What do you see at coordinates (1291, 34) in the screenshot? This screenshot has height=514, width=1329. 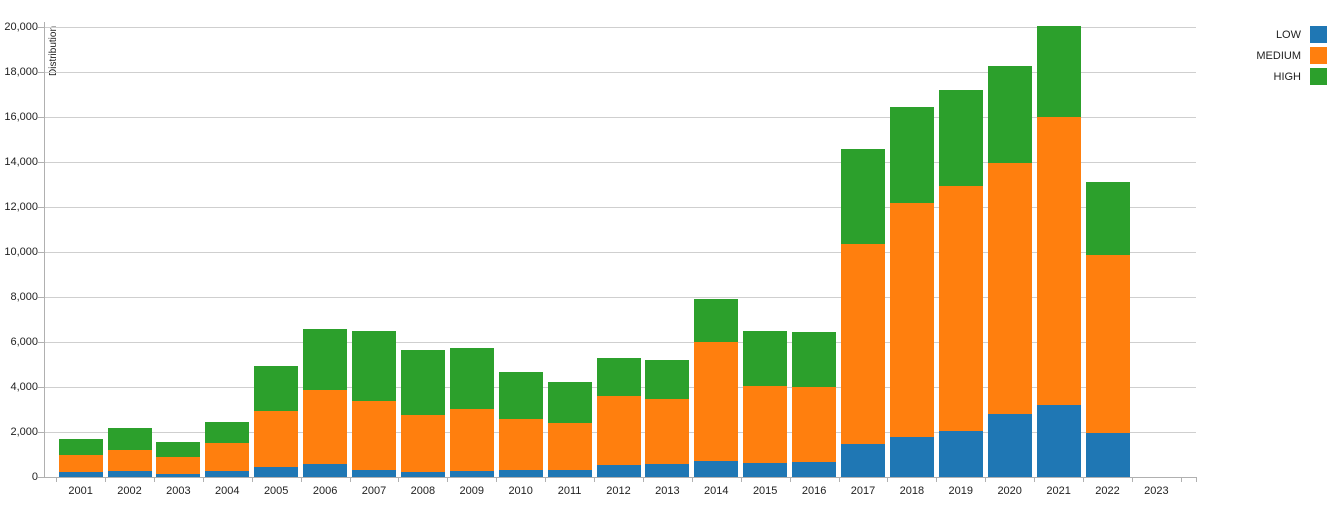 I see `legend-item-low: LOW` at bounding box center [1291, 34].